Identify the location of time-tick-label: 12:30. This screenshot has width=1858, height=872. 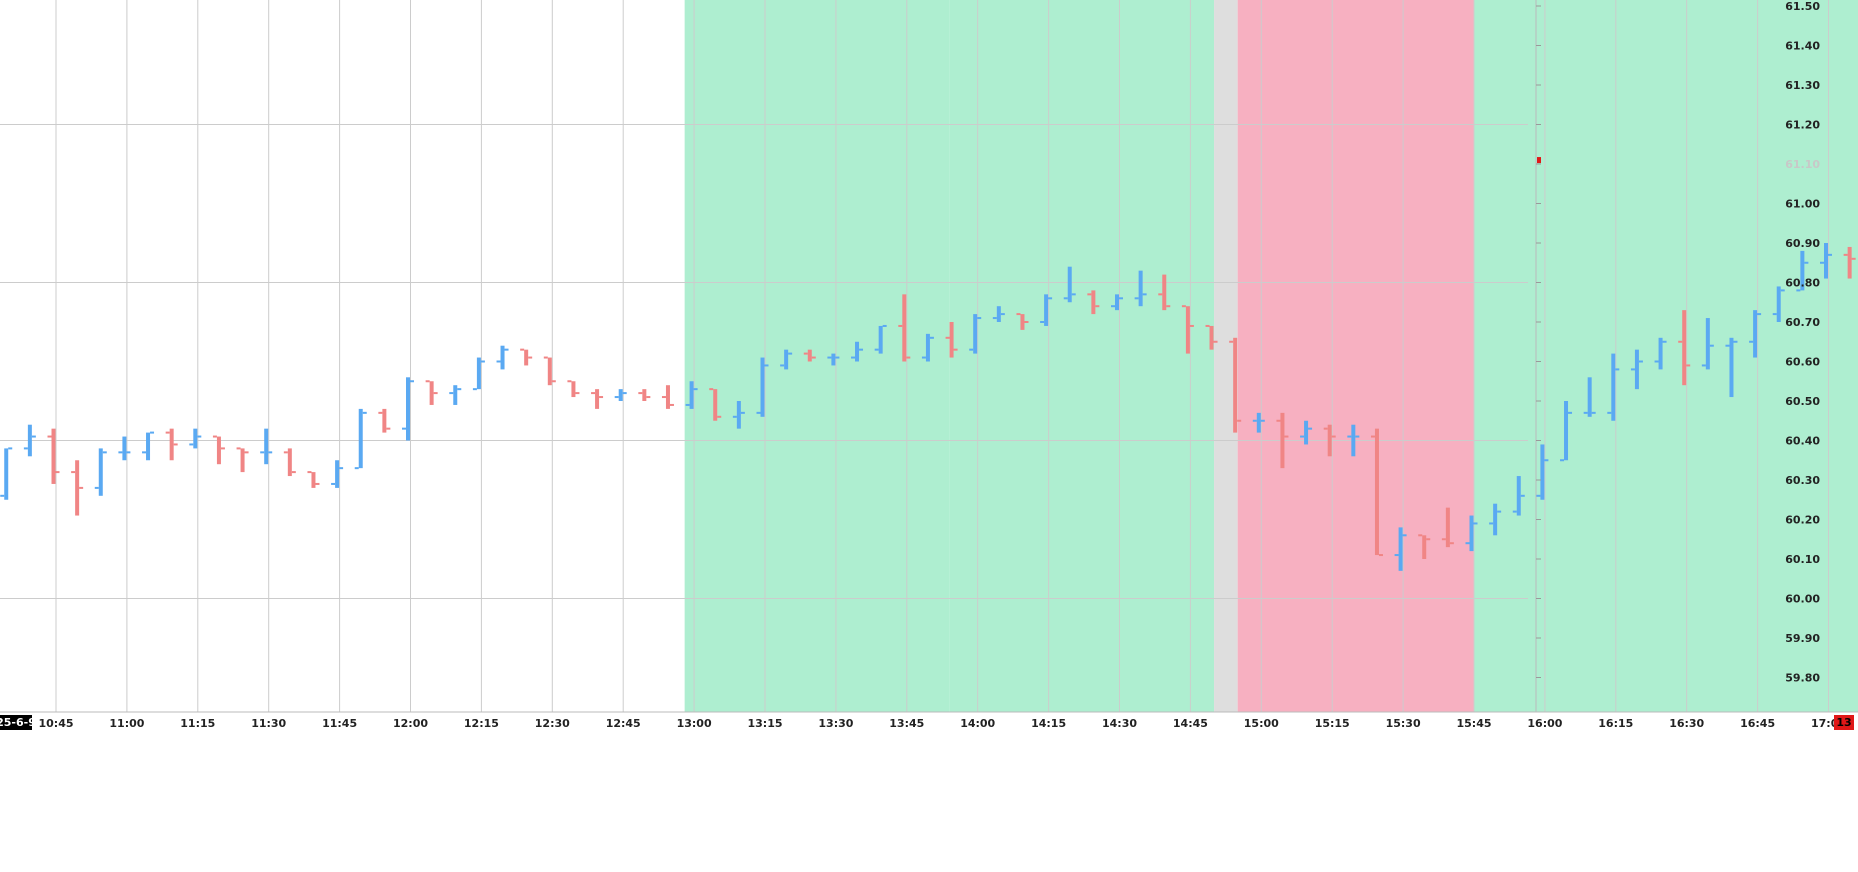
(552, 723).